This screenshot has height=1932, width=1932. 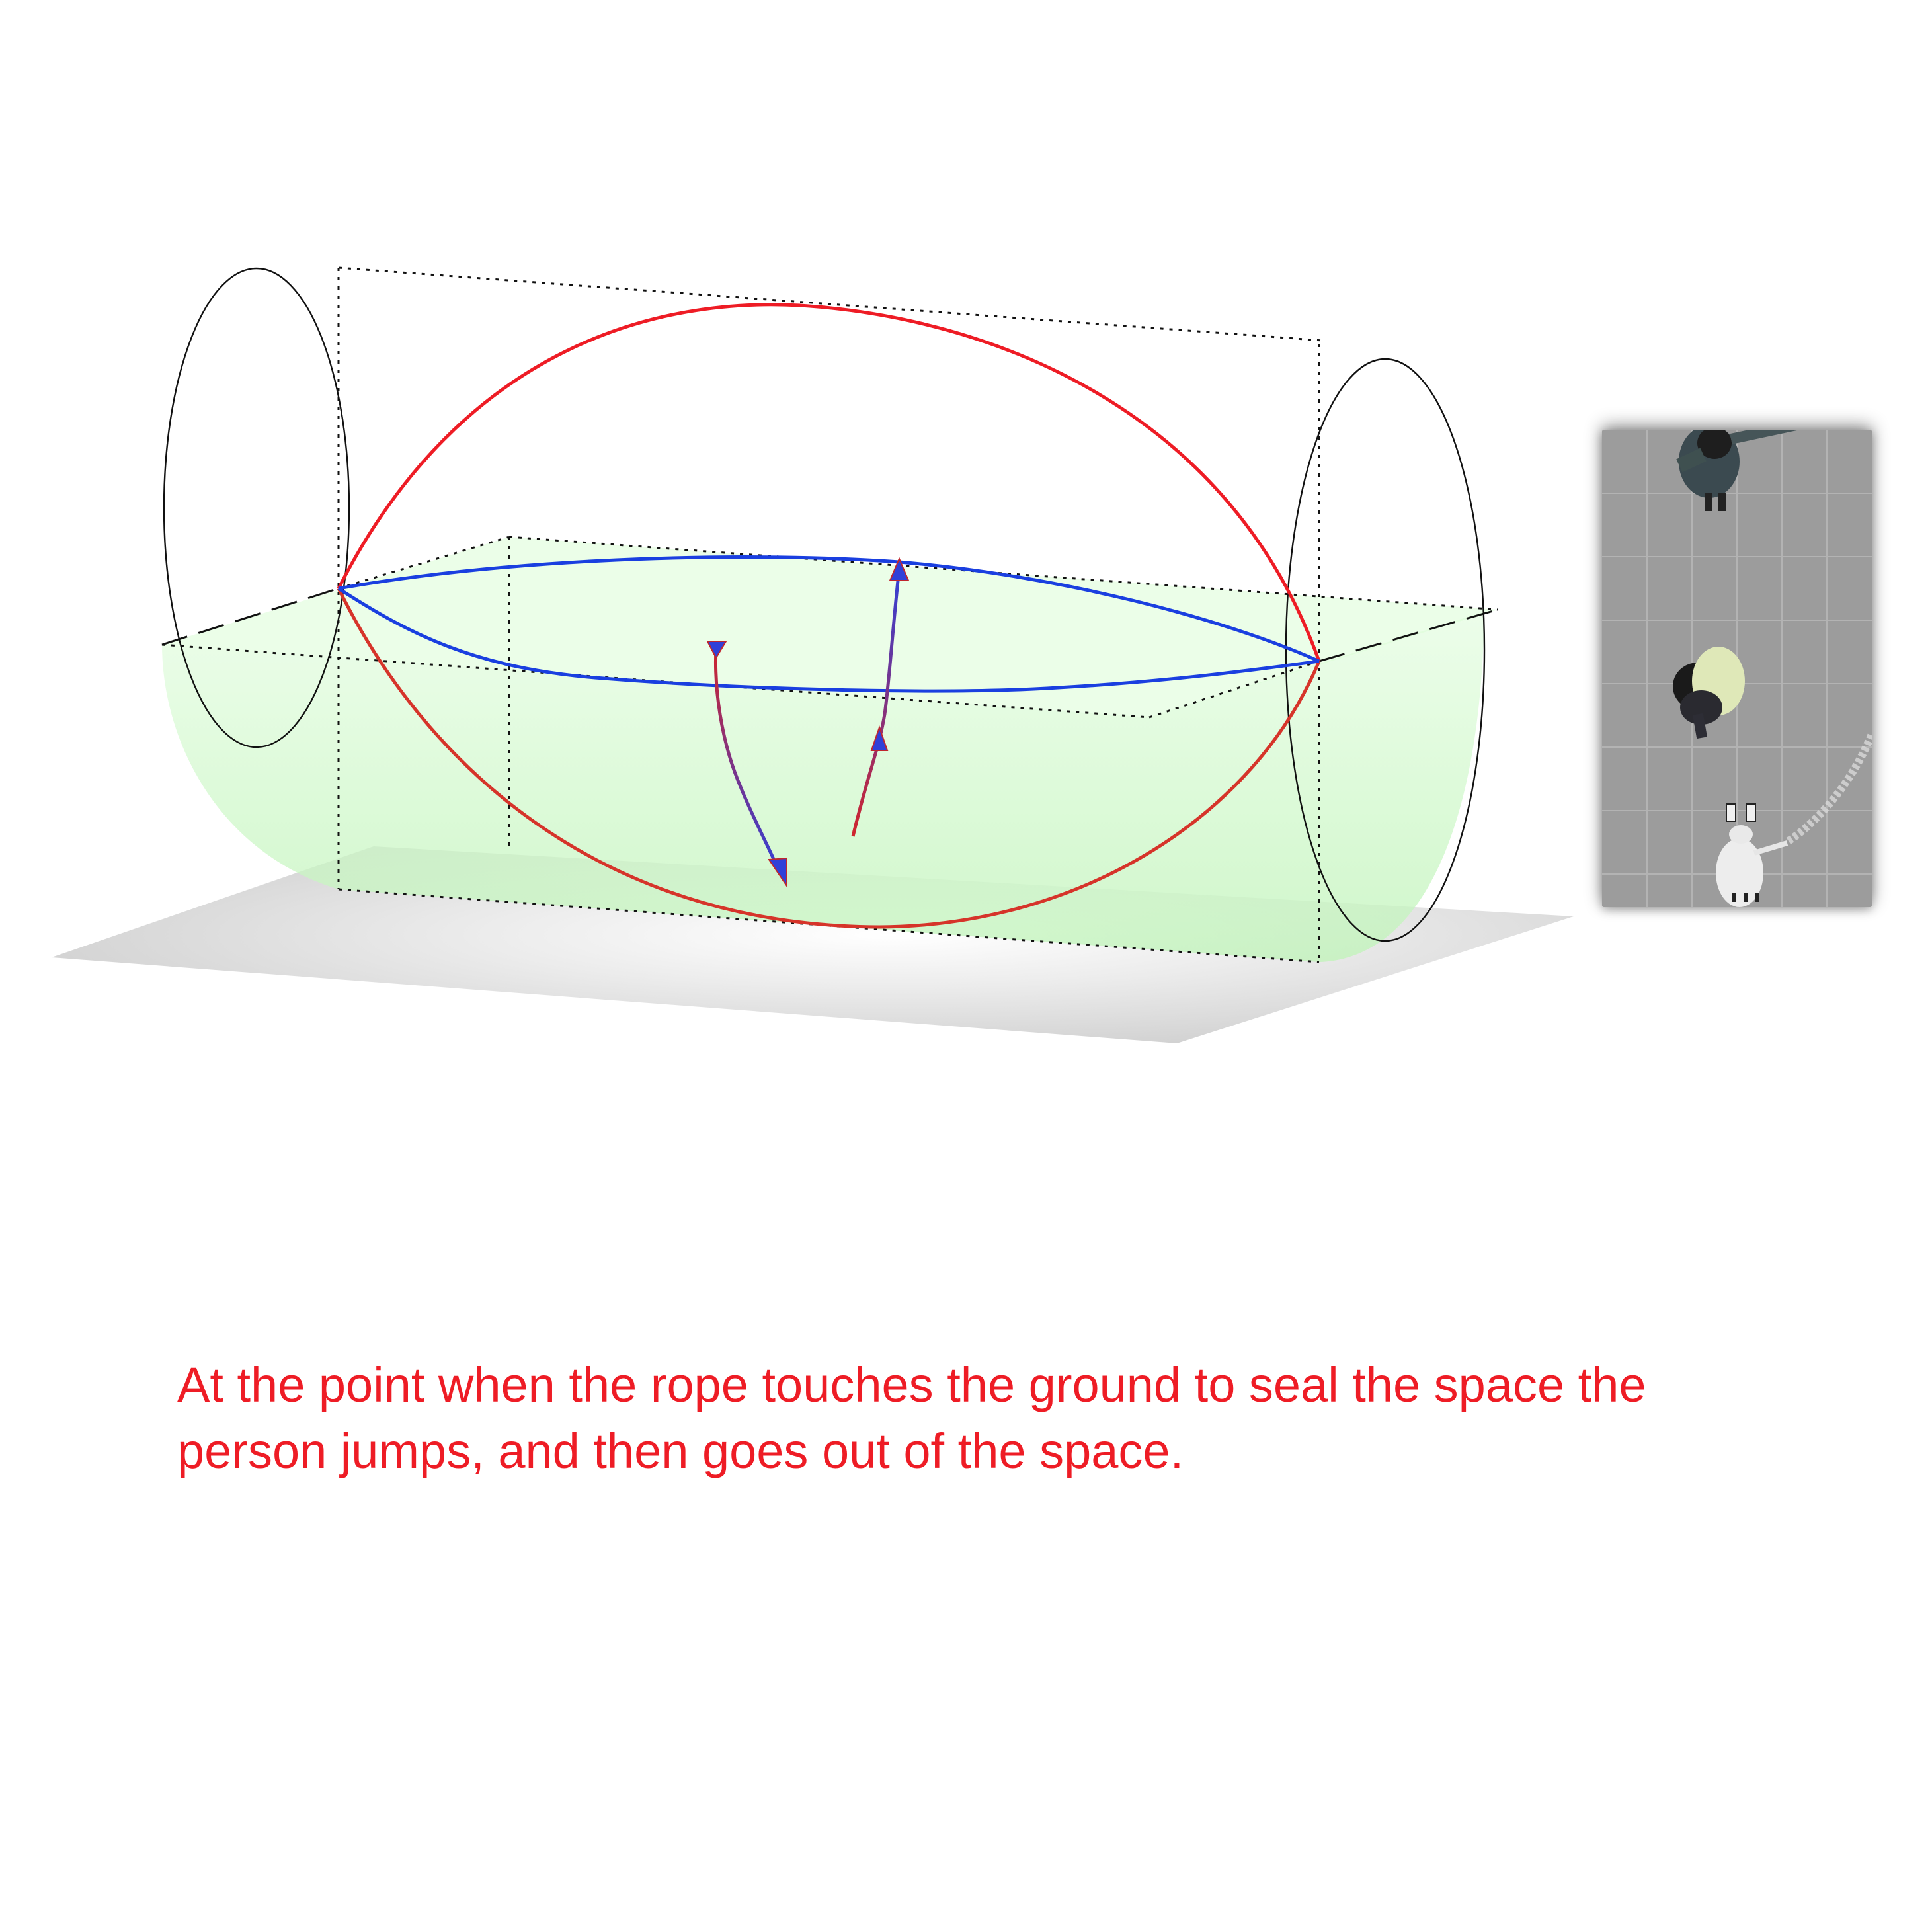 I want to click on jump-up-path, so click(x=876, y=702).